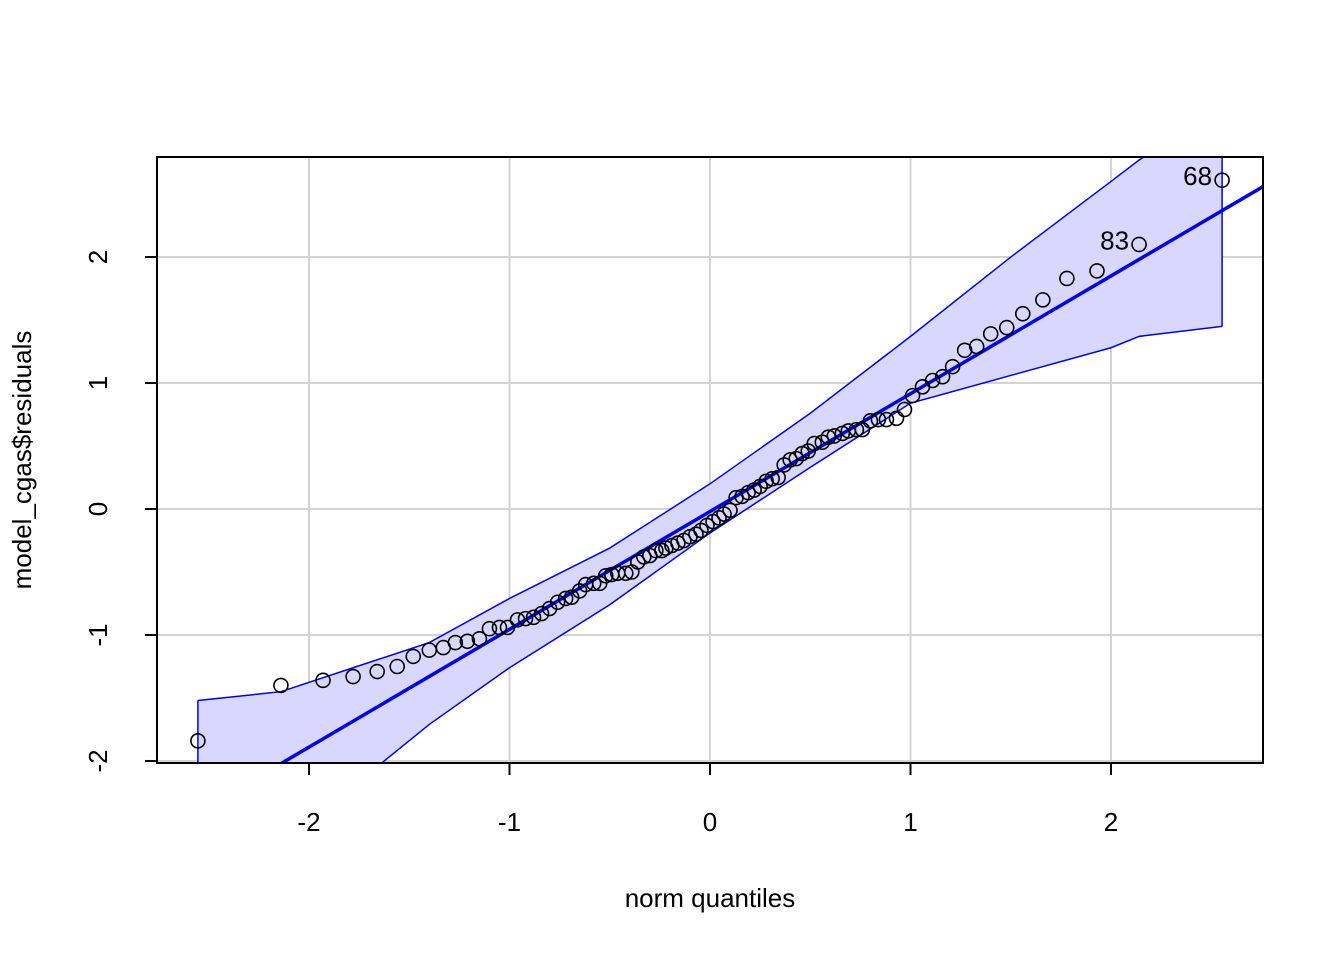  What do you see at coordinates (98, 509) in the screenshot?
I see `y-tick-label: 0` at bounding box center [98, 509].